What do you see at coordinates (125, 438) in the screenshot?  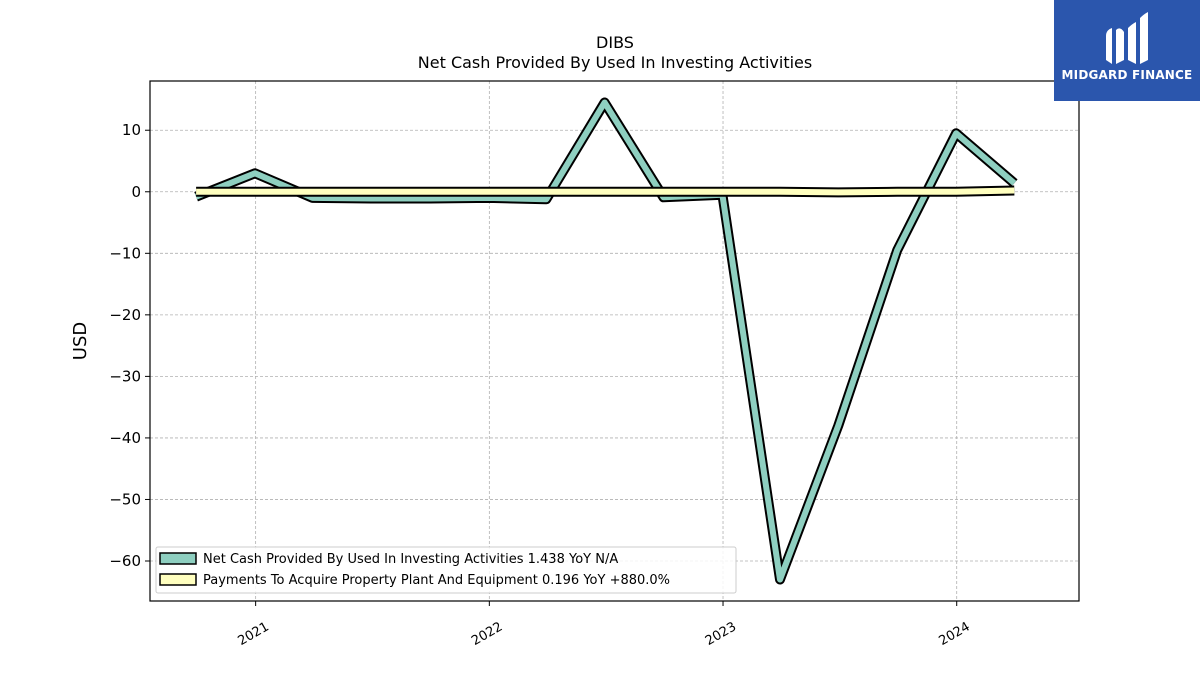 I see `y-tick-label: −40` at bounding box center [125, 438].